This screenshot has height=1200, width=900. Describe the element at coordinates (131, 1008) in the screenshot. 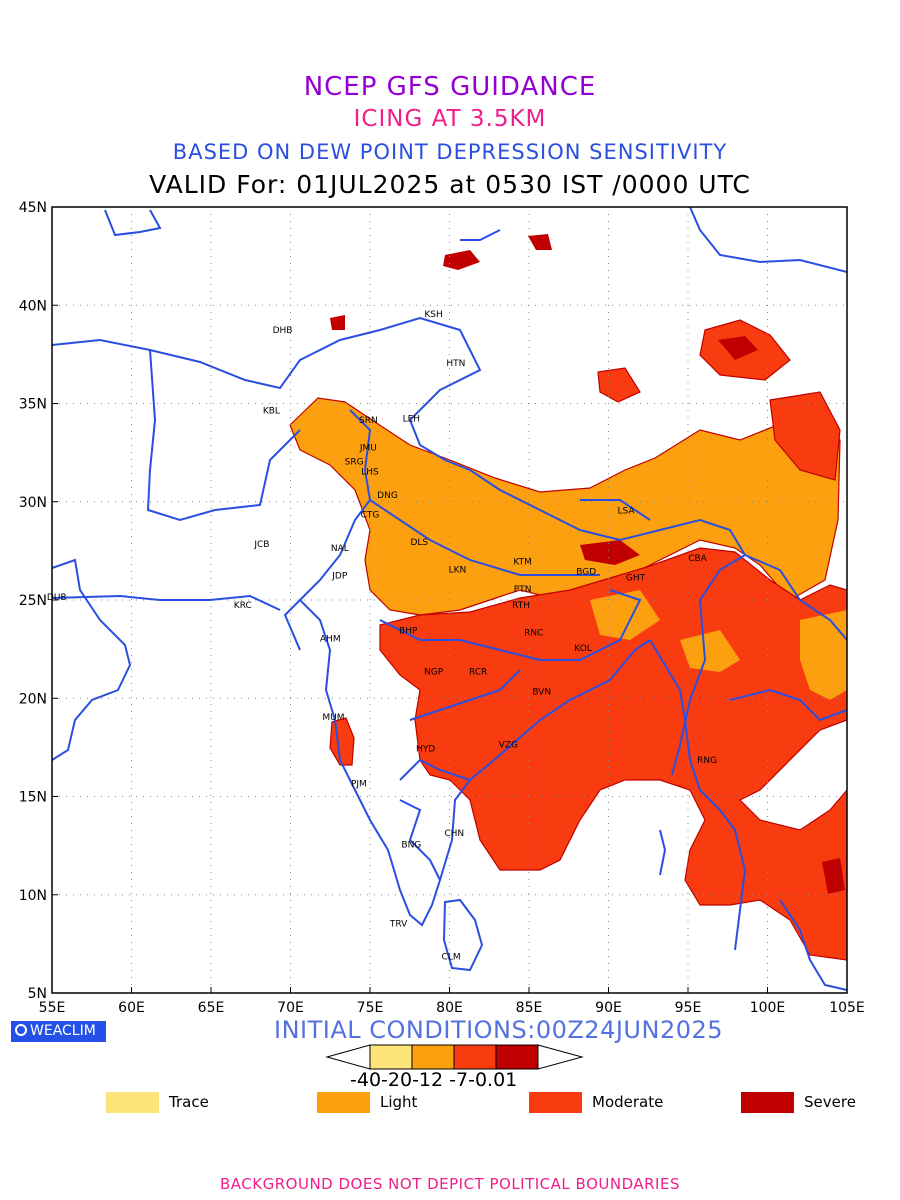

I see `x-tick-label: 60E` at that location.